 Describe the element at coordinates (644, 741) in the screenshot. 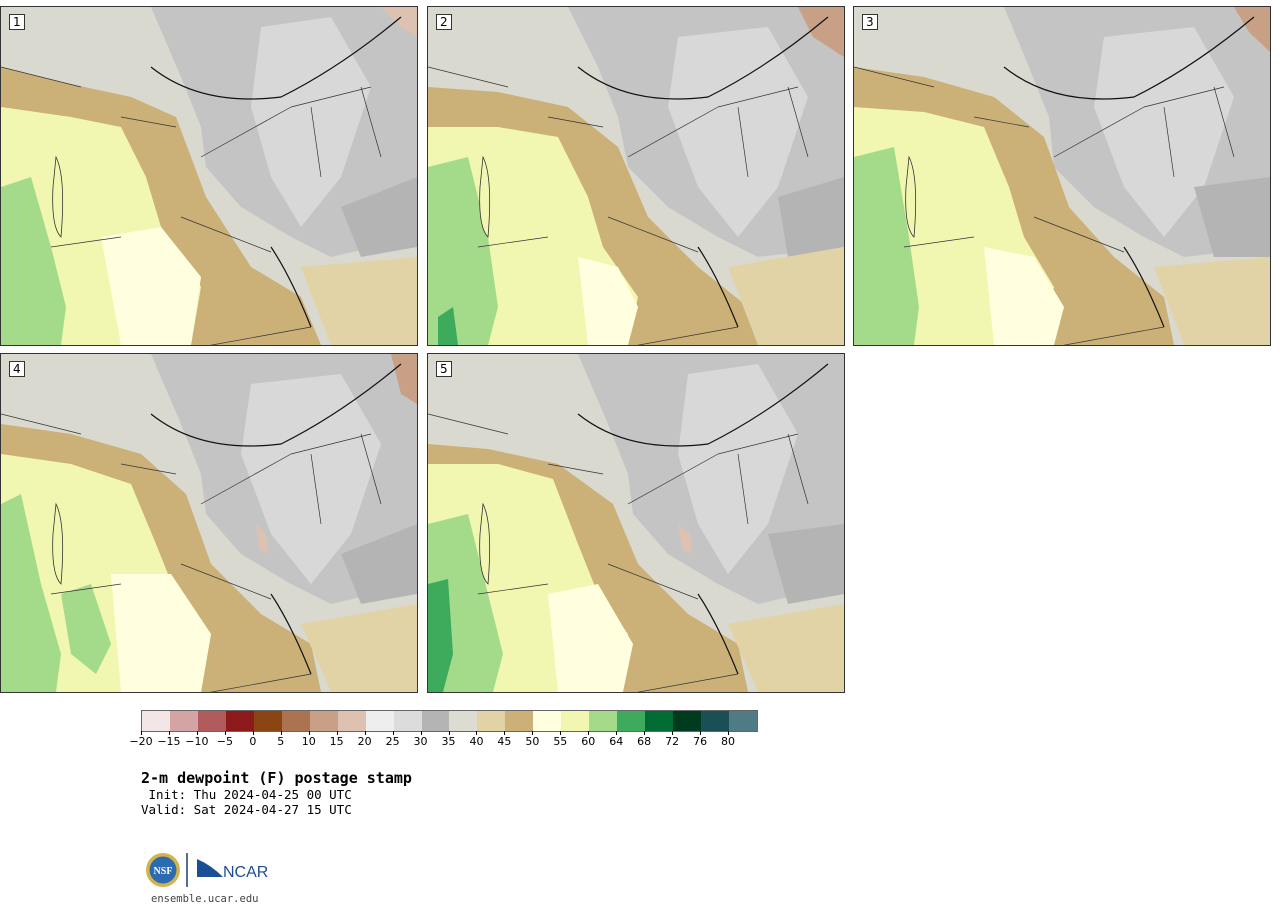

I see `colorbar-tick-label: 68` at that location.